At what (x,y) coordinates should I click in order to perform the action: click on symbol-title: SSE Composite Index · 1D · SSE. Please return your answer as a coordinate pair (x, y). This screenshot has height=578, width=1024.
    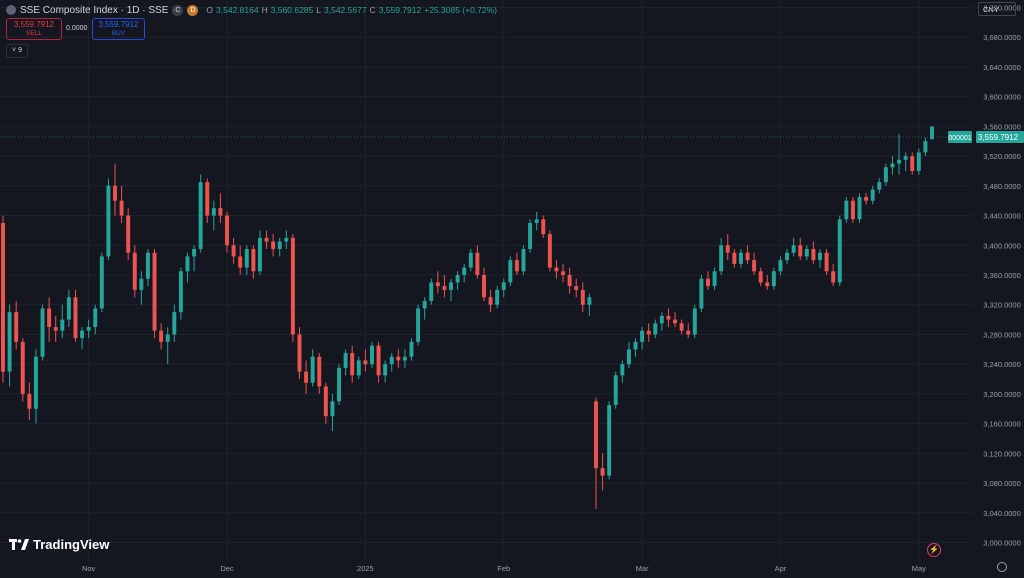
    Looking at the image, I should click on (94, 10).